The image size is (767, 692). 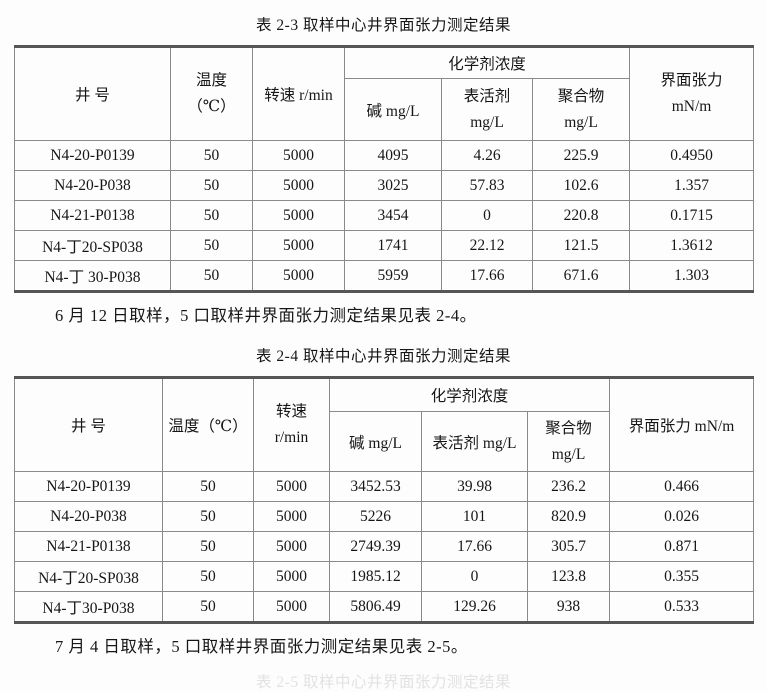 What do you see at coordinates (581, 155) in the screenshot?
I see `cell-polymer: 225.9` at bounding box center [581, 155].